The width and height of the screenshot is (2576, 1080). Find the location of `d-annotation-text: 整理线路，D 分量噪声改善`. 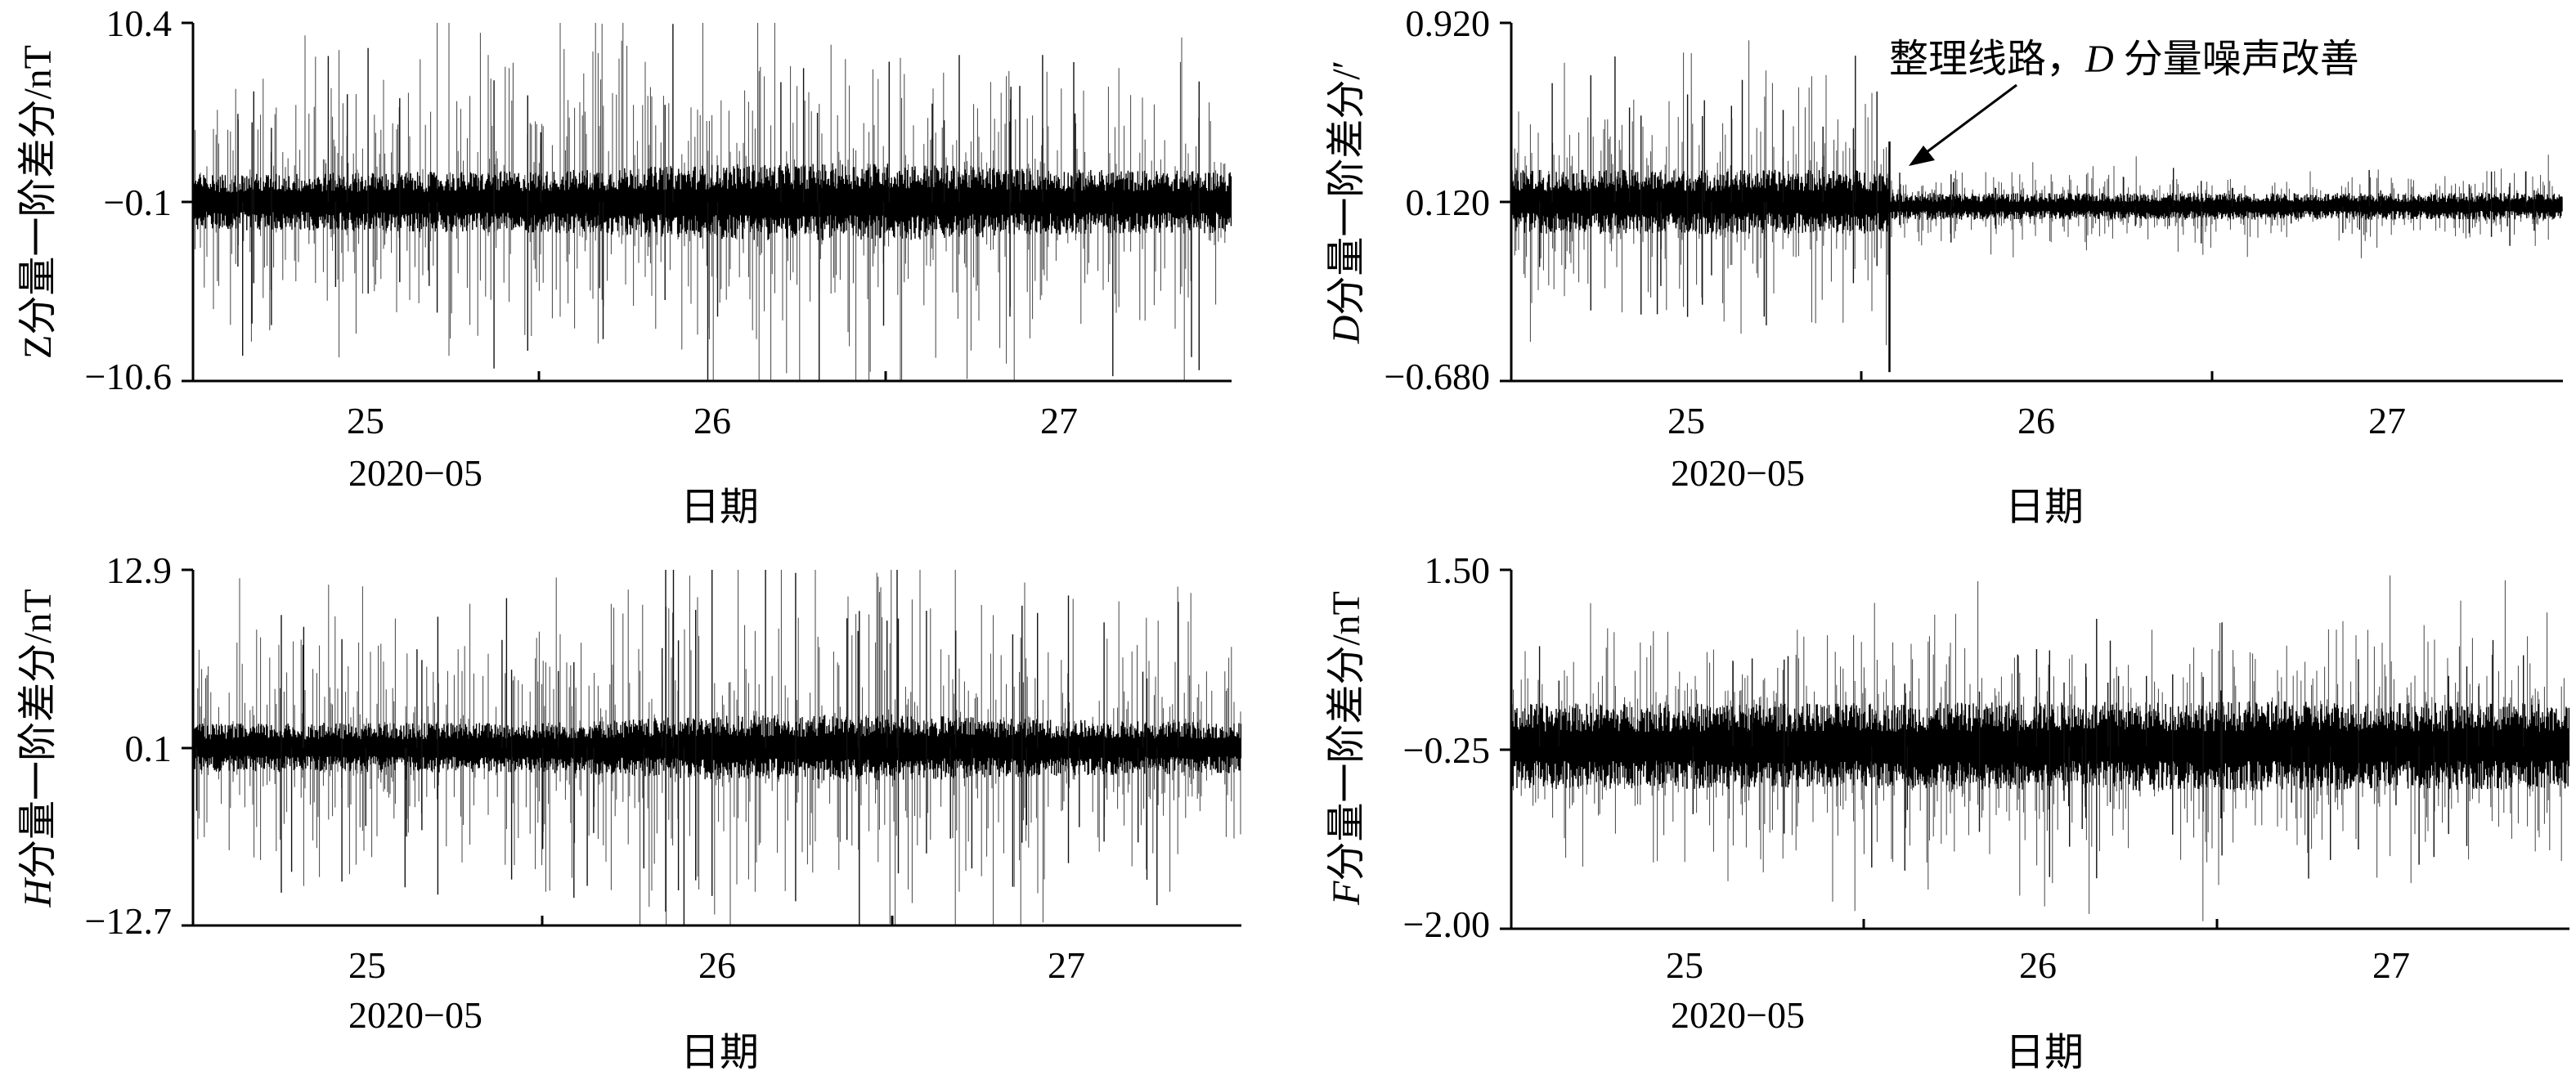

d-annotation-text: 整理线路，D 分量噪声改善 is located at coordinates (2124, 59).